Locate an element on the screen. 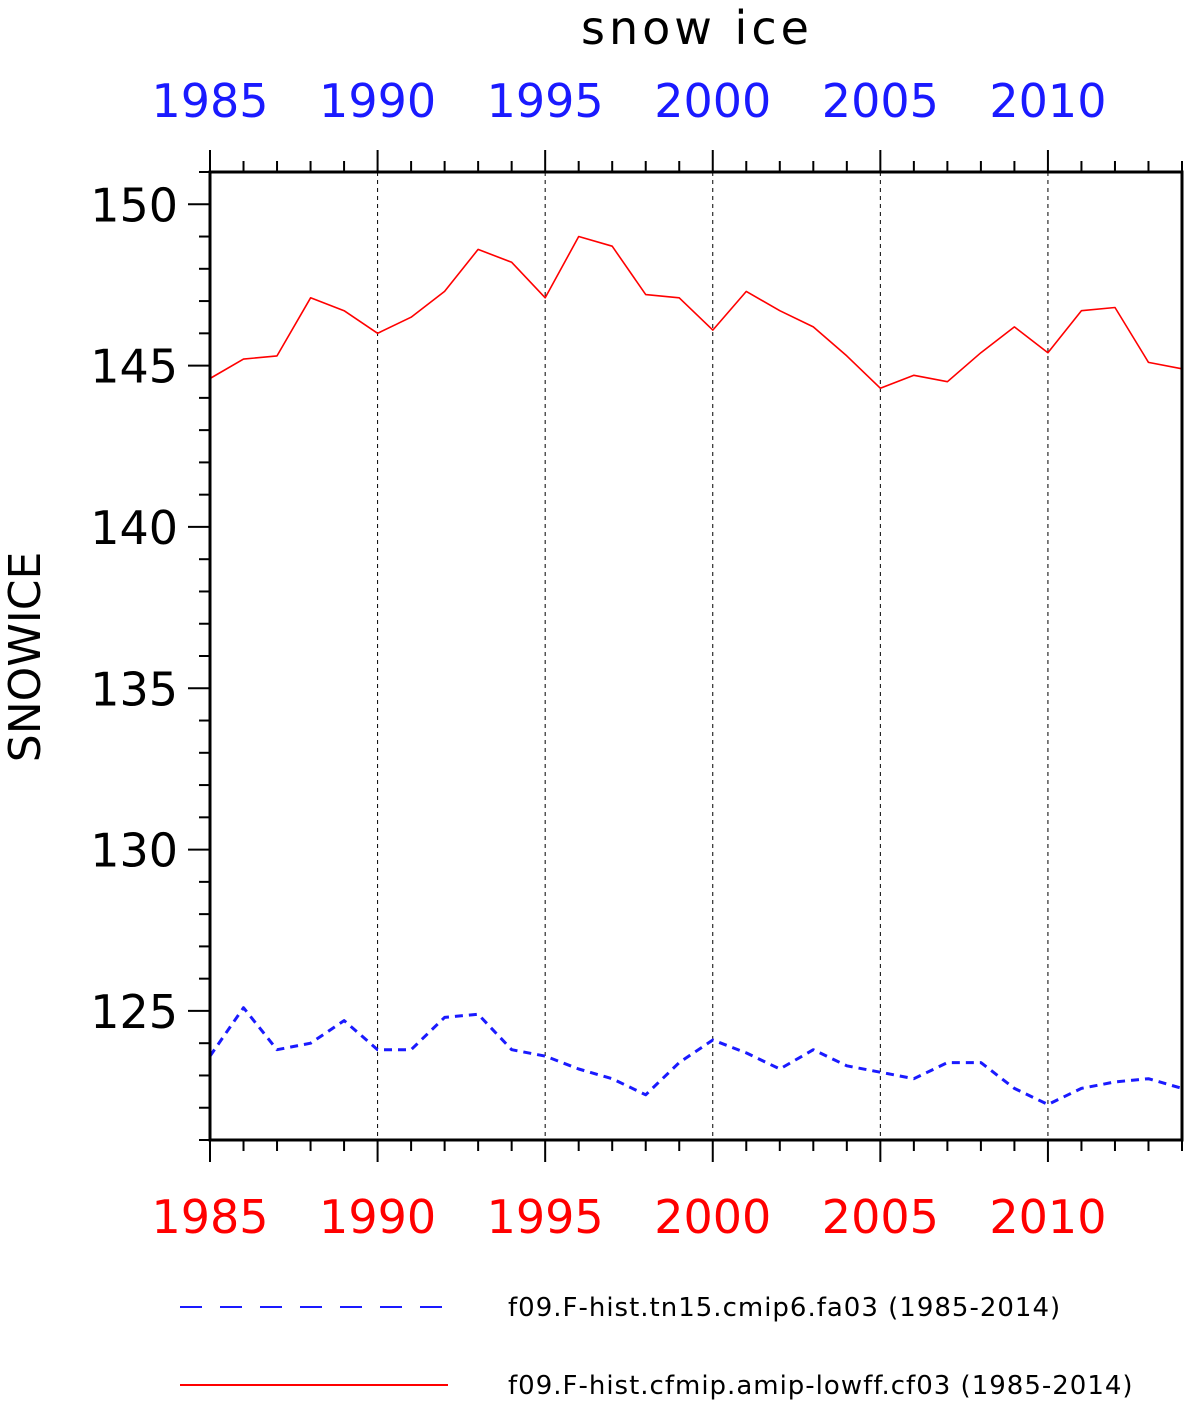 The height and width of the screenshot is (1403, 1204). bottom-x-tick-label-2010: 2010 is located at coordinates (1047, 1217).